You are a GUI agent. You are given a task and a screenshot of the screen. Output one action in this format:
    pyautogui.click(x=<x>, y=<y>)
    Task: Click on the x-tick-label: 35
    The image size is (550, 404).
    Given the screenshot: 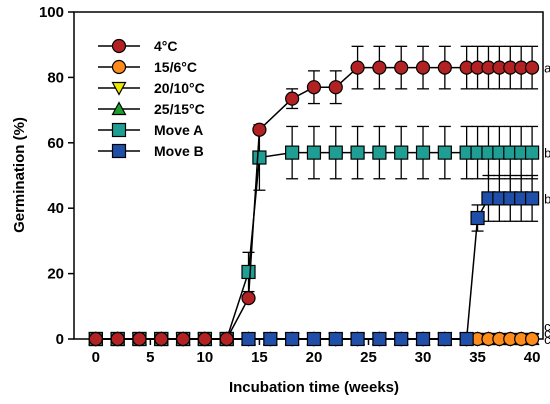 What is the action you would take?
    pyautogui.click(x=477, y=357)
    